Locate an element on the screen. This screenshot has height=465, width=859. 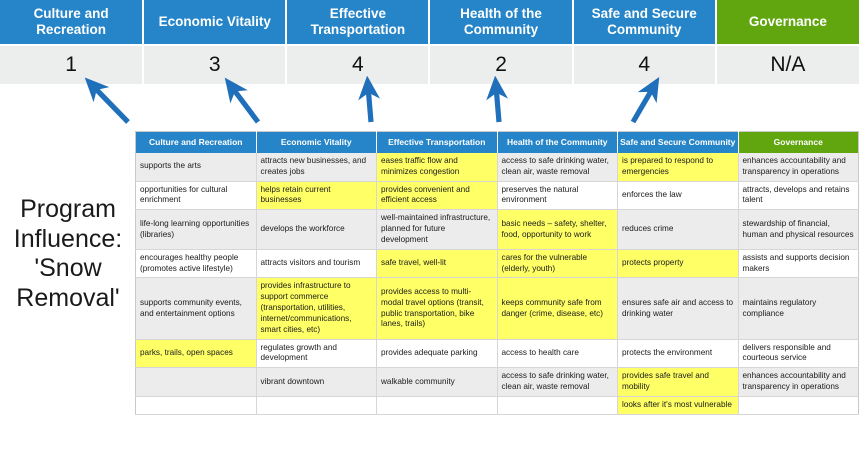
matrix-cell: regulates growth and development is located at coordinates (316, 354).